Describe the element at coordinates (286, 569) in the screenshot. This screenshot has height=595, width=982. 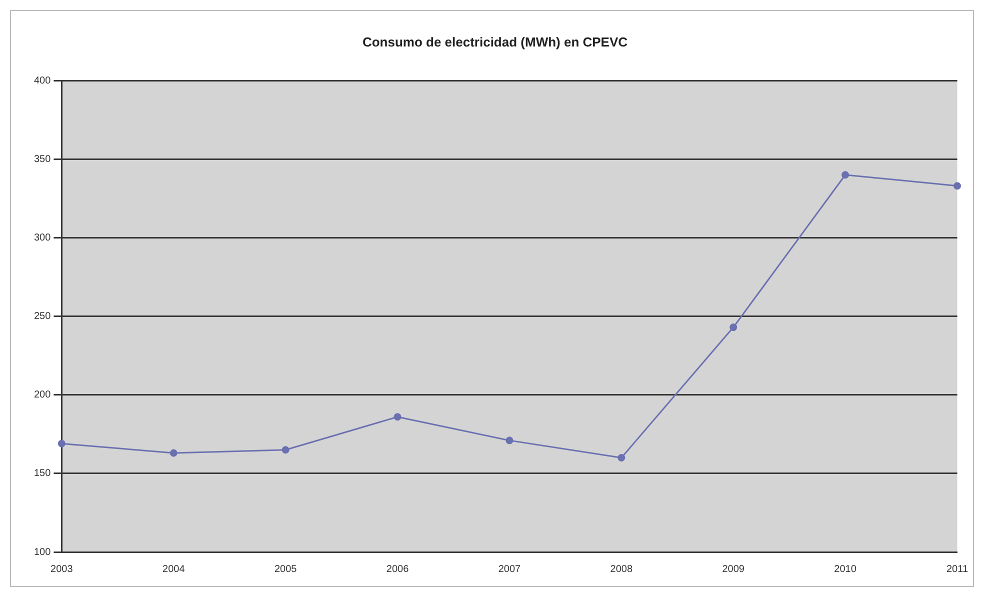
I see `x-tick-label: 2005` at that location.